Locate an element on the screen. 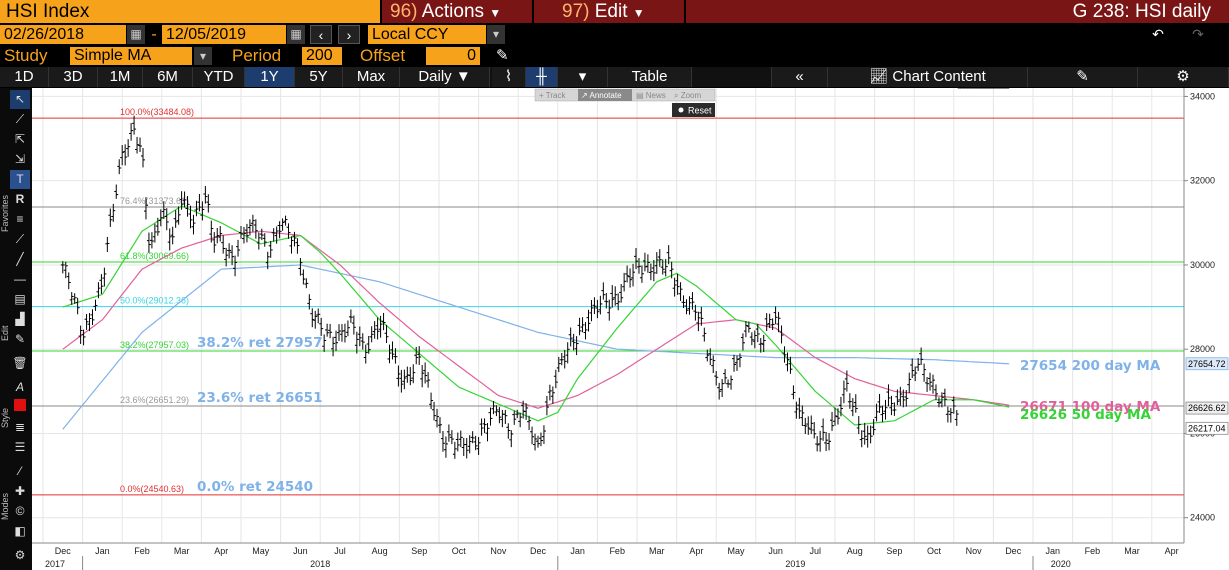 The width and height of the screenshot is (1229, 570). line-draw-icon: ⟋ is located at coordinates (20, 119).